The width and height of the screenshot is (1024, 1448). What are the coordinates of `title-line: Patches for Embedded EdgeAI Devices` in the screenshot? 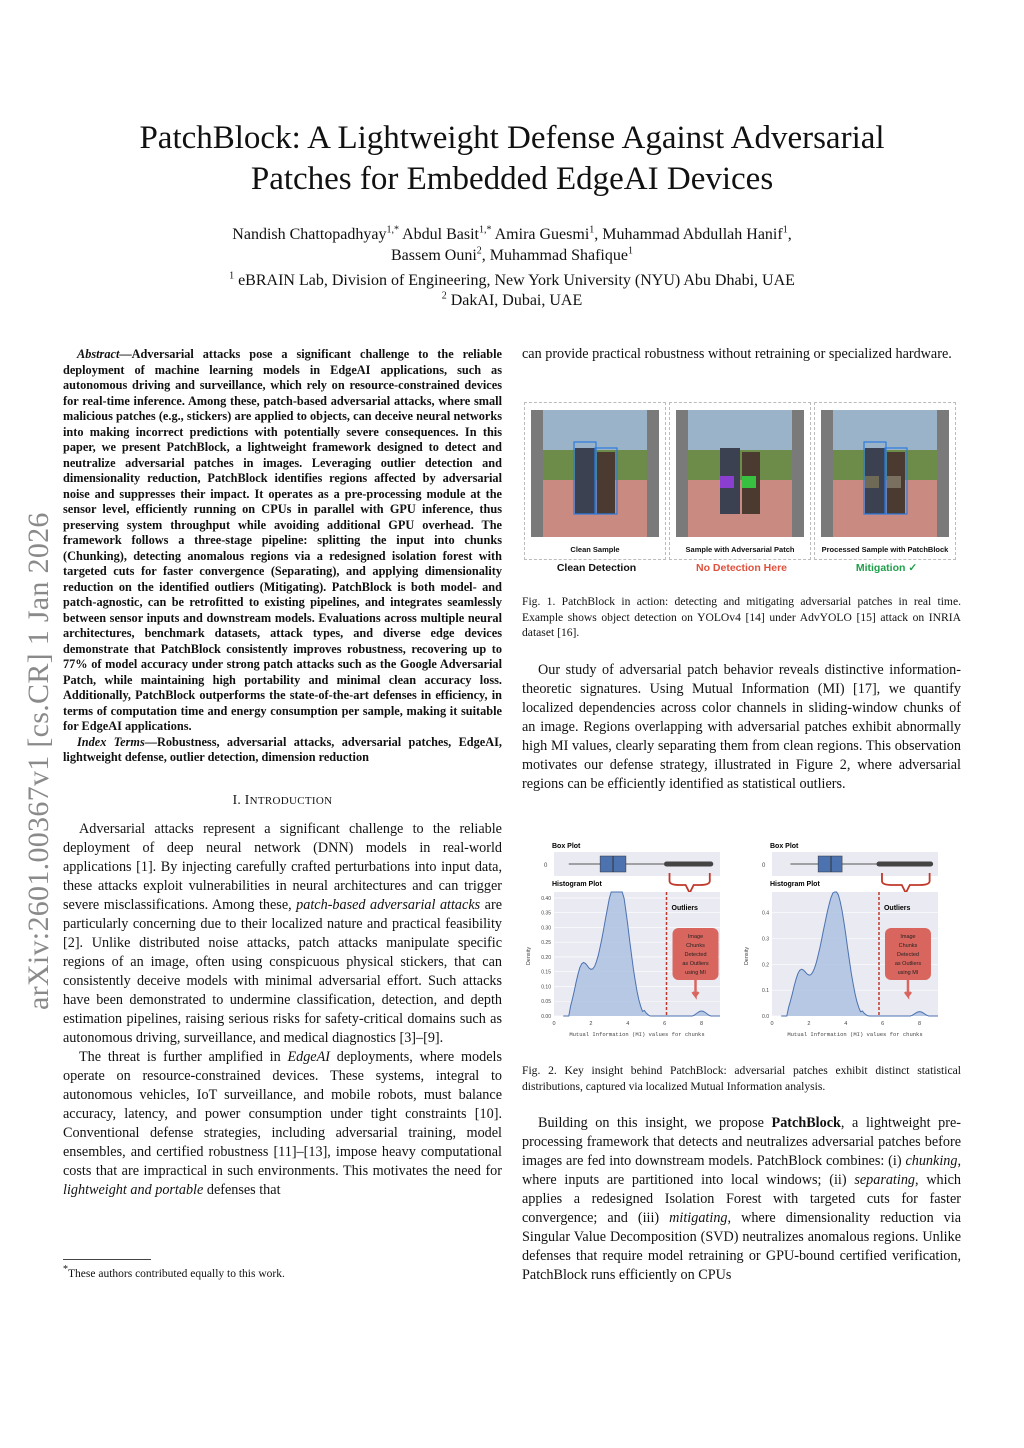 It's located at (512, 179).